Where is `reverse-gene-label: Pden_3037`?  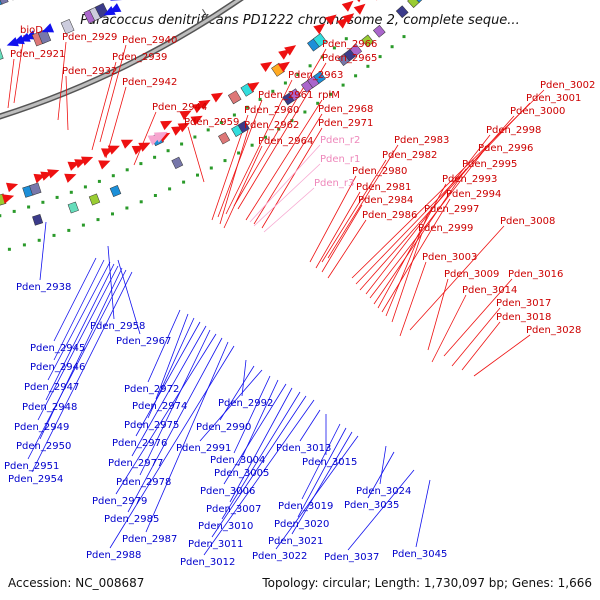
reverse-gene-label: Pden_3037 is located at coordinates (351, 557).